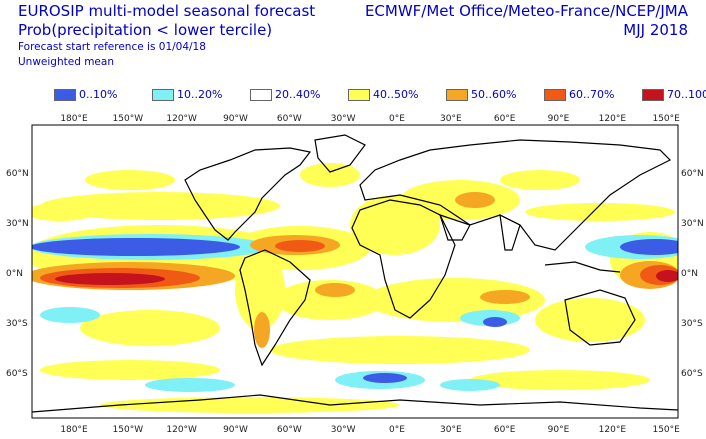  What do you see at coordinates (666, 119) in the screenshot?
I see `longitude-label-top: 150°E` at bounding box center [666, 119].